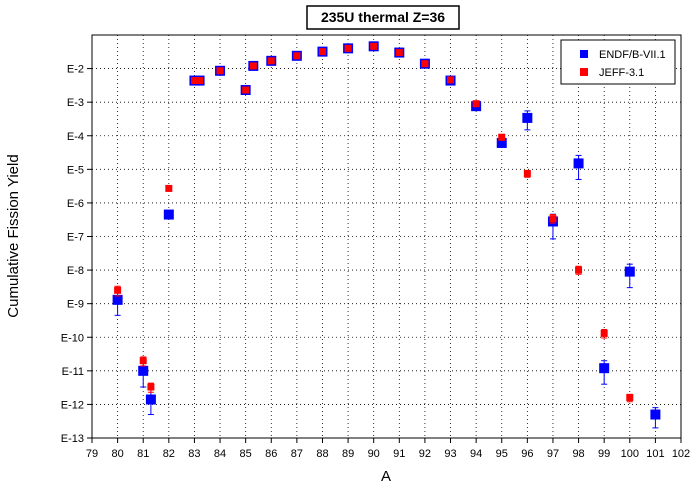  What do you see at coordinates (75, 238) in the screenshot?
I see `y-tick-label: E-7` at bounding box center [75, 238].